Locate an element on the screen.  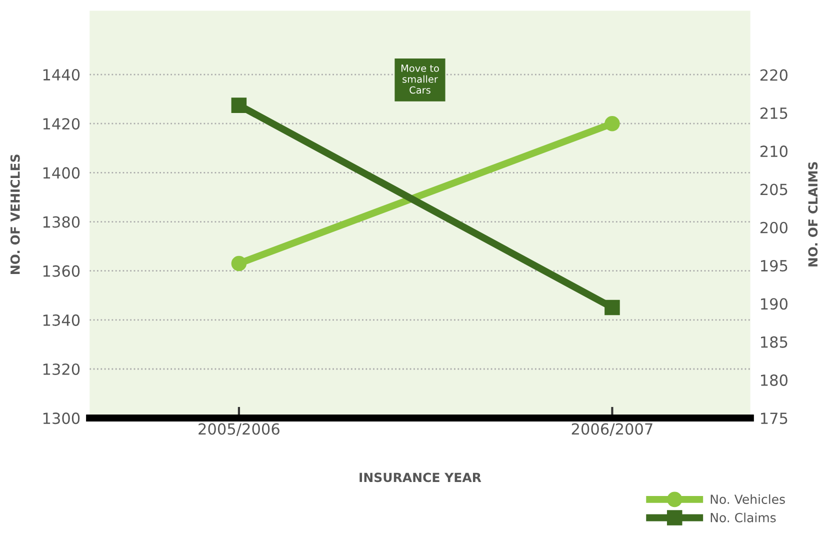
y-tick-label: 1380 is located at coordinates (61, 222).